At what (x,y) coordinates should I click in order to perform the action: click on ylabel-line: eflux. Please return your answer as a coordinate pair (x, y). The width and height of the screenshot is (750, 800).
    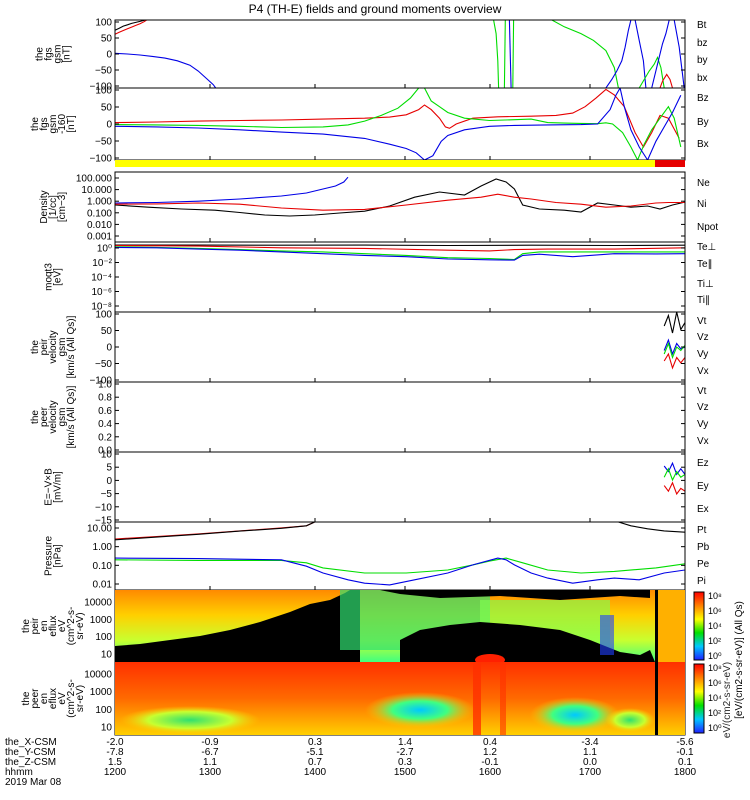
    Looking at the image, I should click on (53, 698).